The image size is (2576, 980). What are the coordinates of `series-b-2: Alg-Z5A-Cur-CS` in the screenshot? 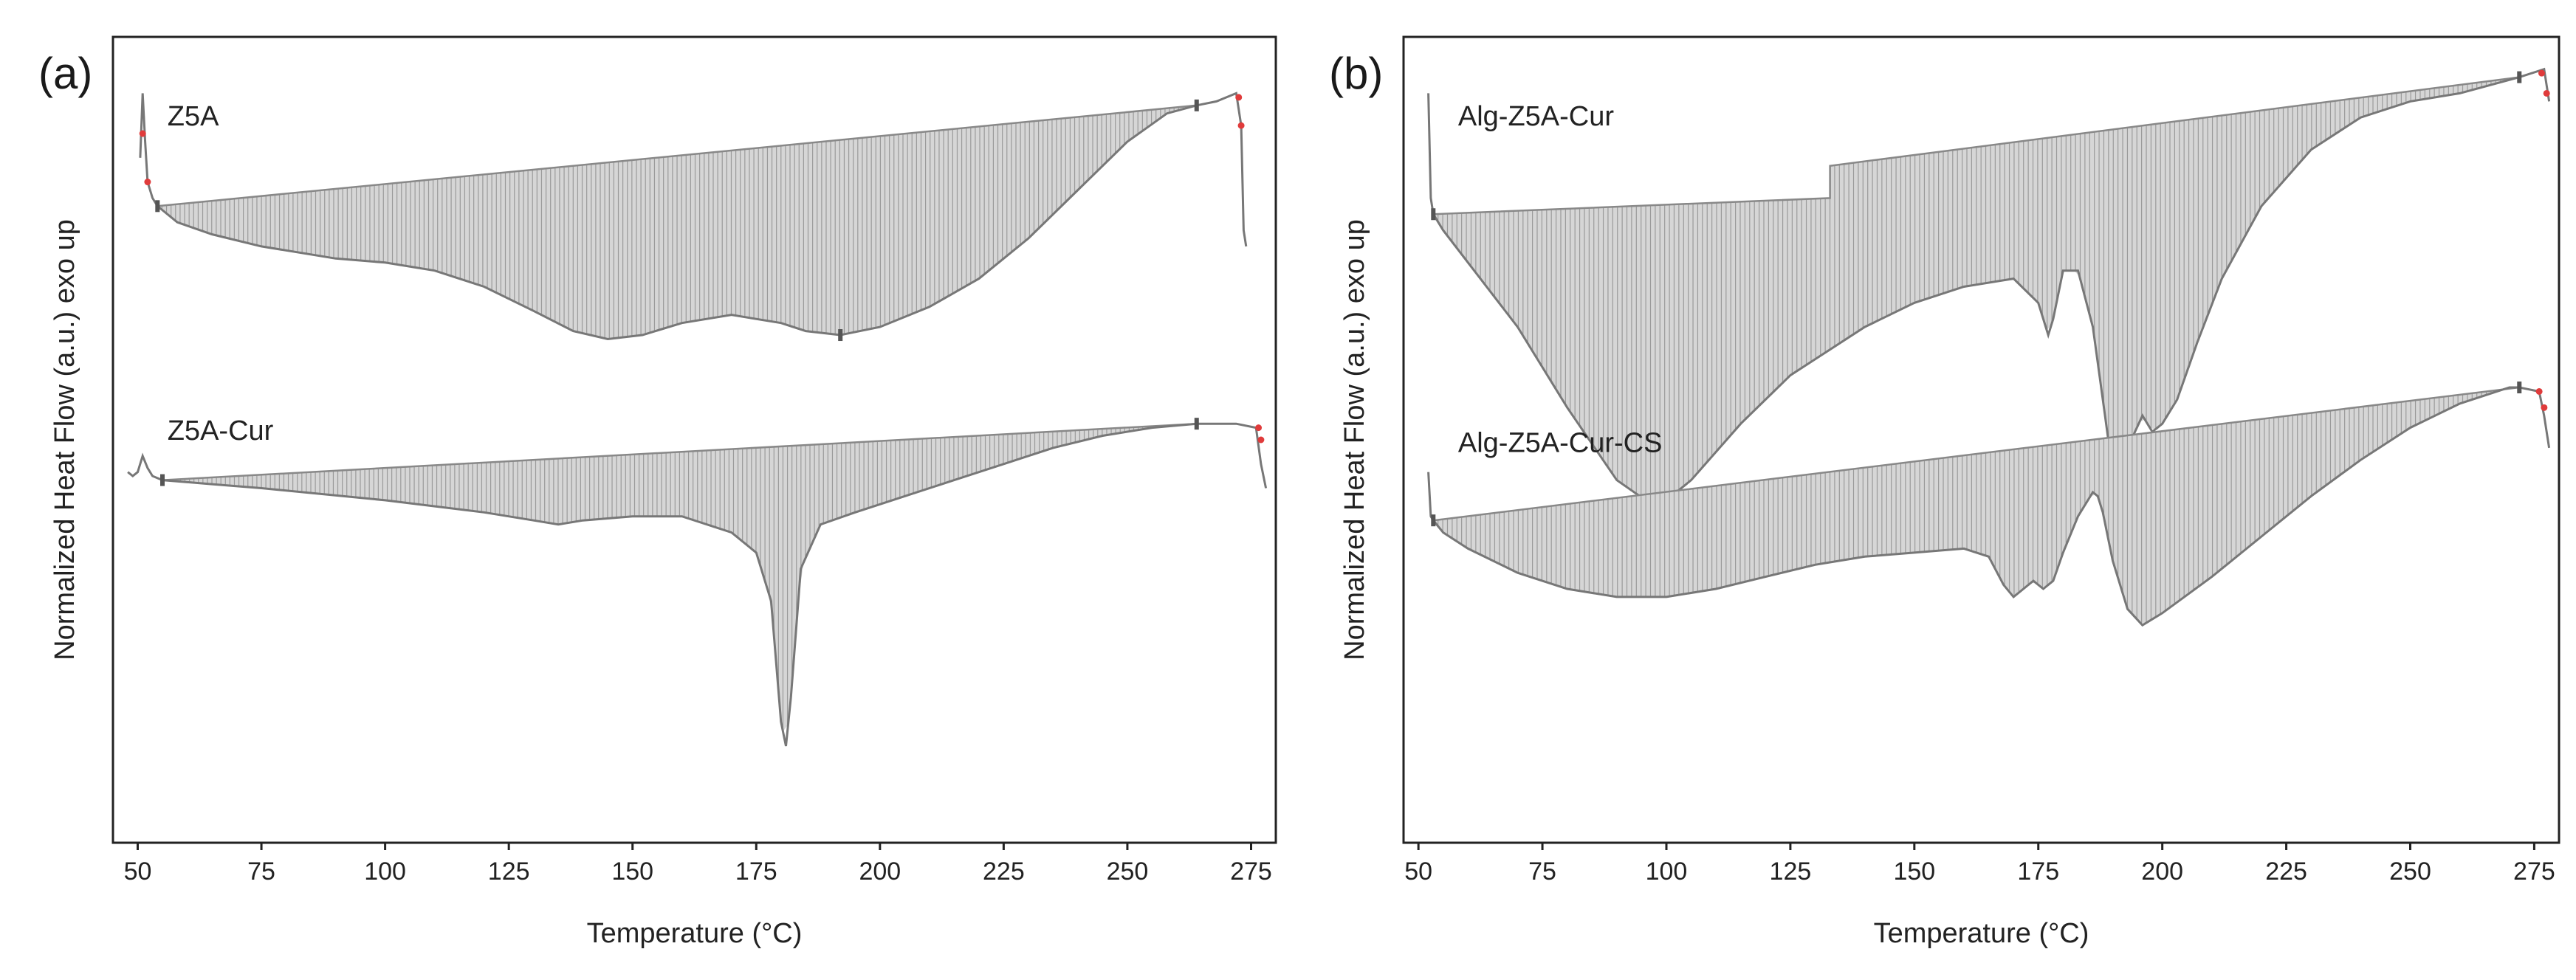 It's located at (1989, 504).